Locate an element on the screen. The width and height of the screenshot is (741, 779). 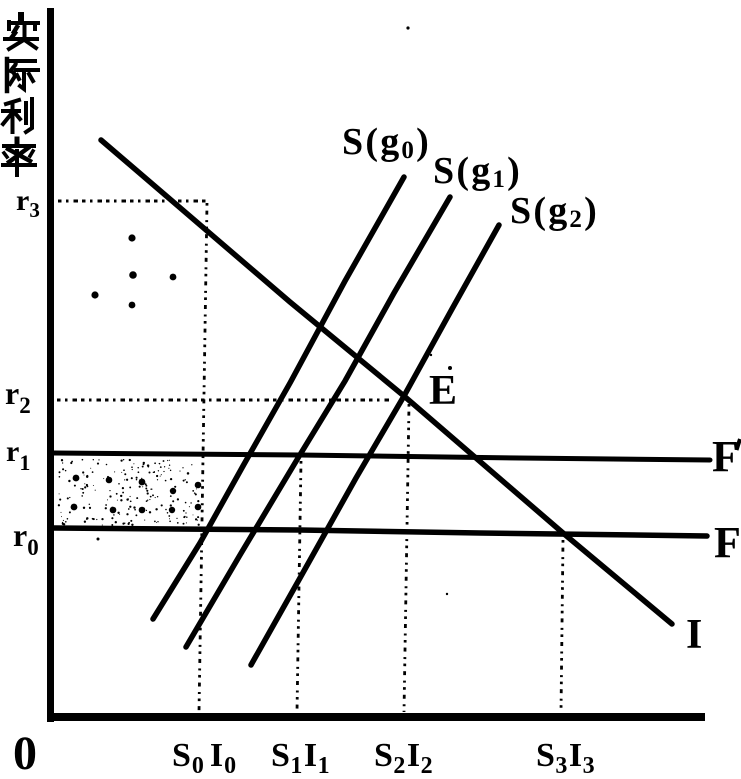
svg-text: I is located at coordinates (694, 635).